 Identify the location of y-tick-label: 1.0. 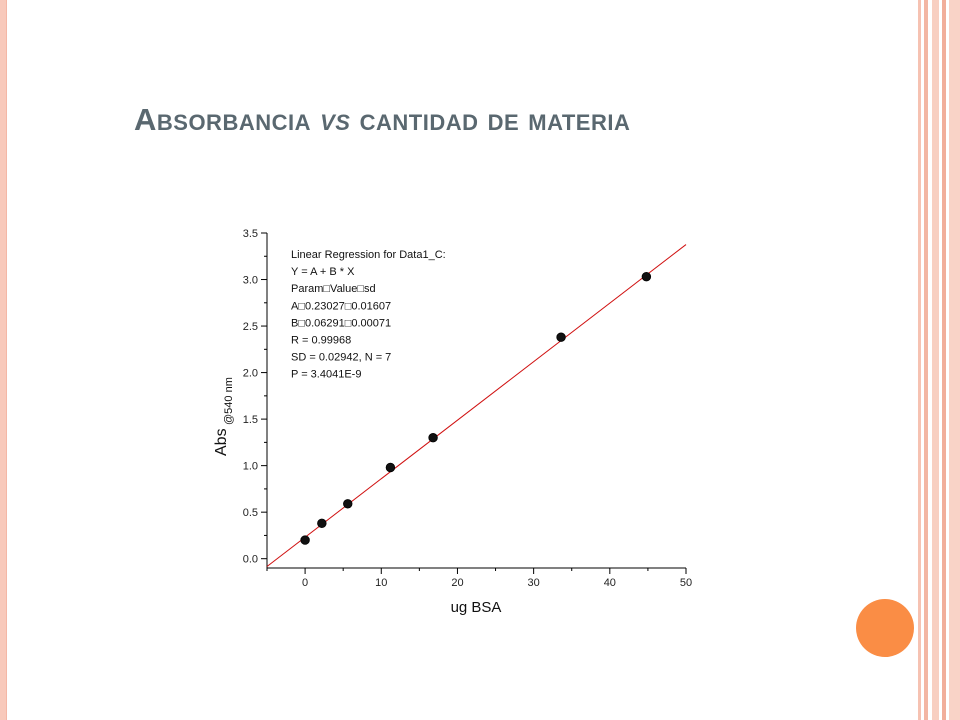
(250, 467).